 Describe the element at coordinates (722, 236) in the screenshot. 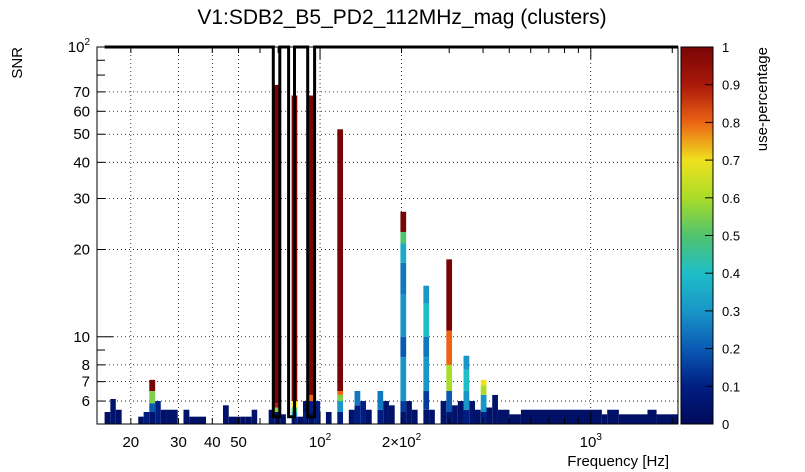

I see `color-scale-ticks: 0 0.1 0.2 0.3 0.4 0.5 0.6 0.7 0.8 0.9 1` at that location.